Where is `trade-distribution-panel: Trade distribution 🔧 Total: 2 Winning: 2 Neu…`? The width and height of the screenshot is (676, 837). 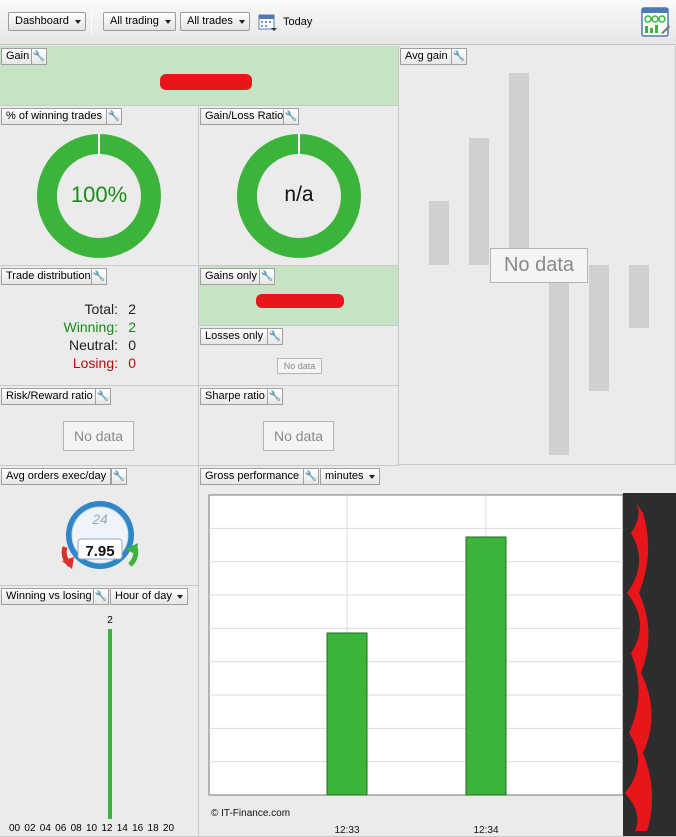 trade-distribution-panel: Trade distribution 🔧 Total: 2 Winning: 2 Neu… is located at coordinates (99, 326).